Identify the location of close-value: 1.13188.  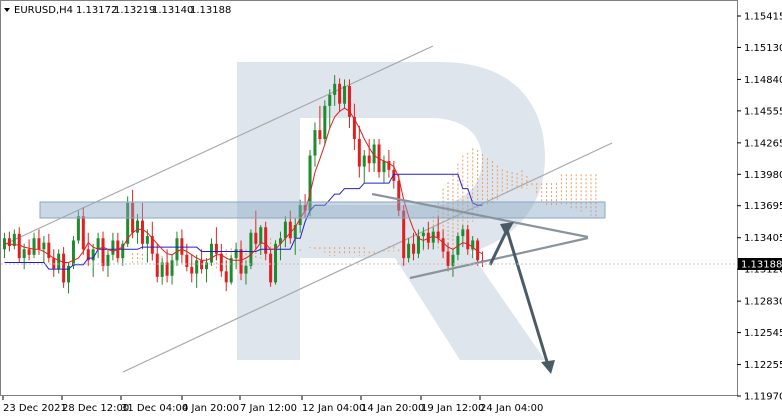
(210, 10).